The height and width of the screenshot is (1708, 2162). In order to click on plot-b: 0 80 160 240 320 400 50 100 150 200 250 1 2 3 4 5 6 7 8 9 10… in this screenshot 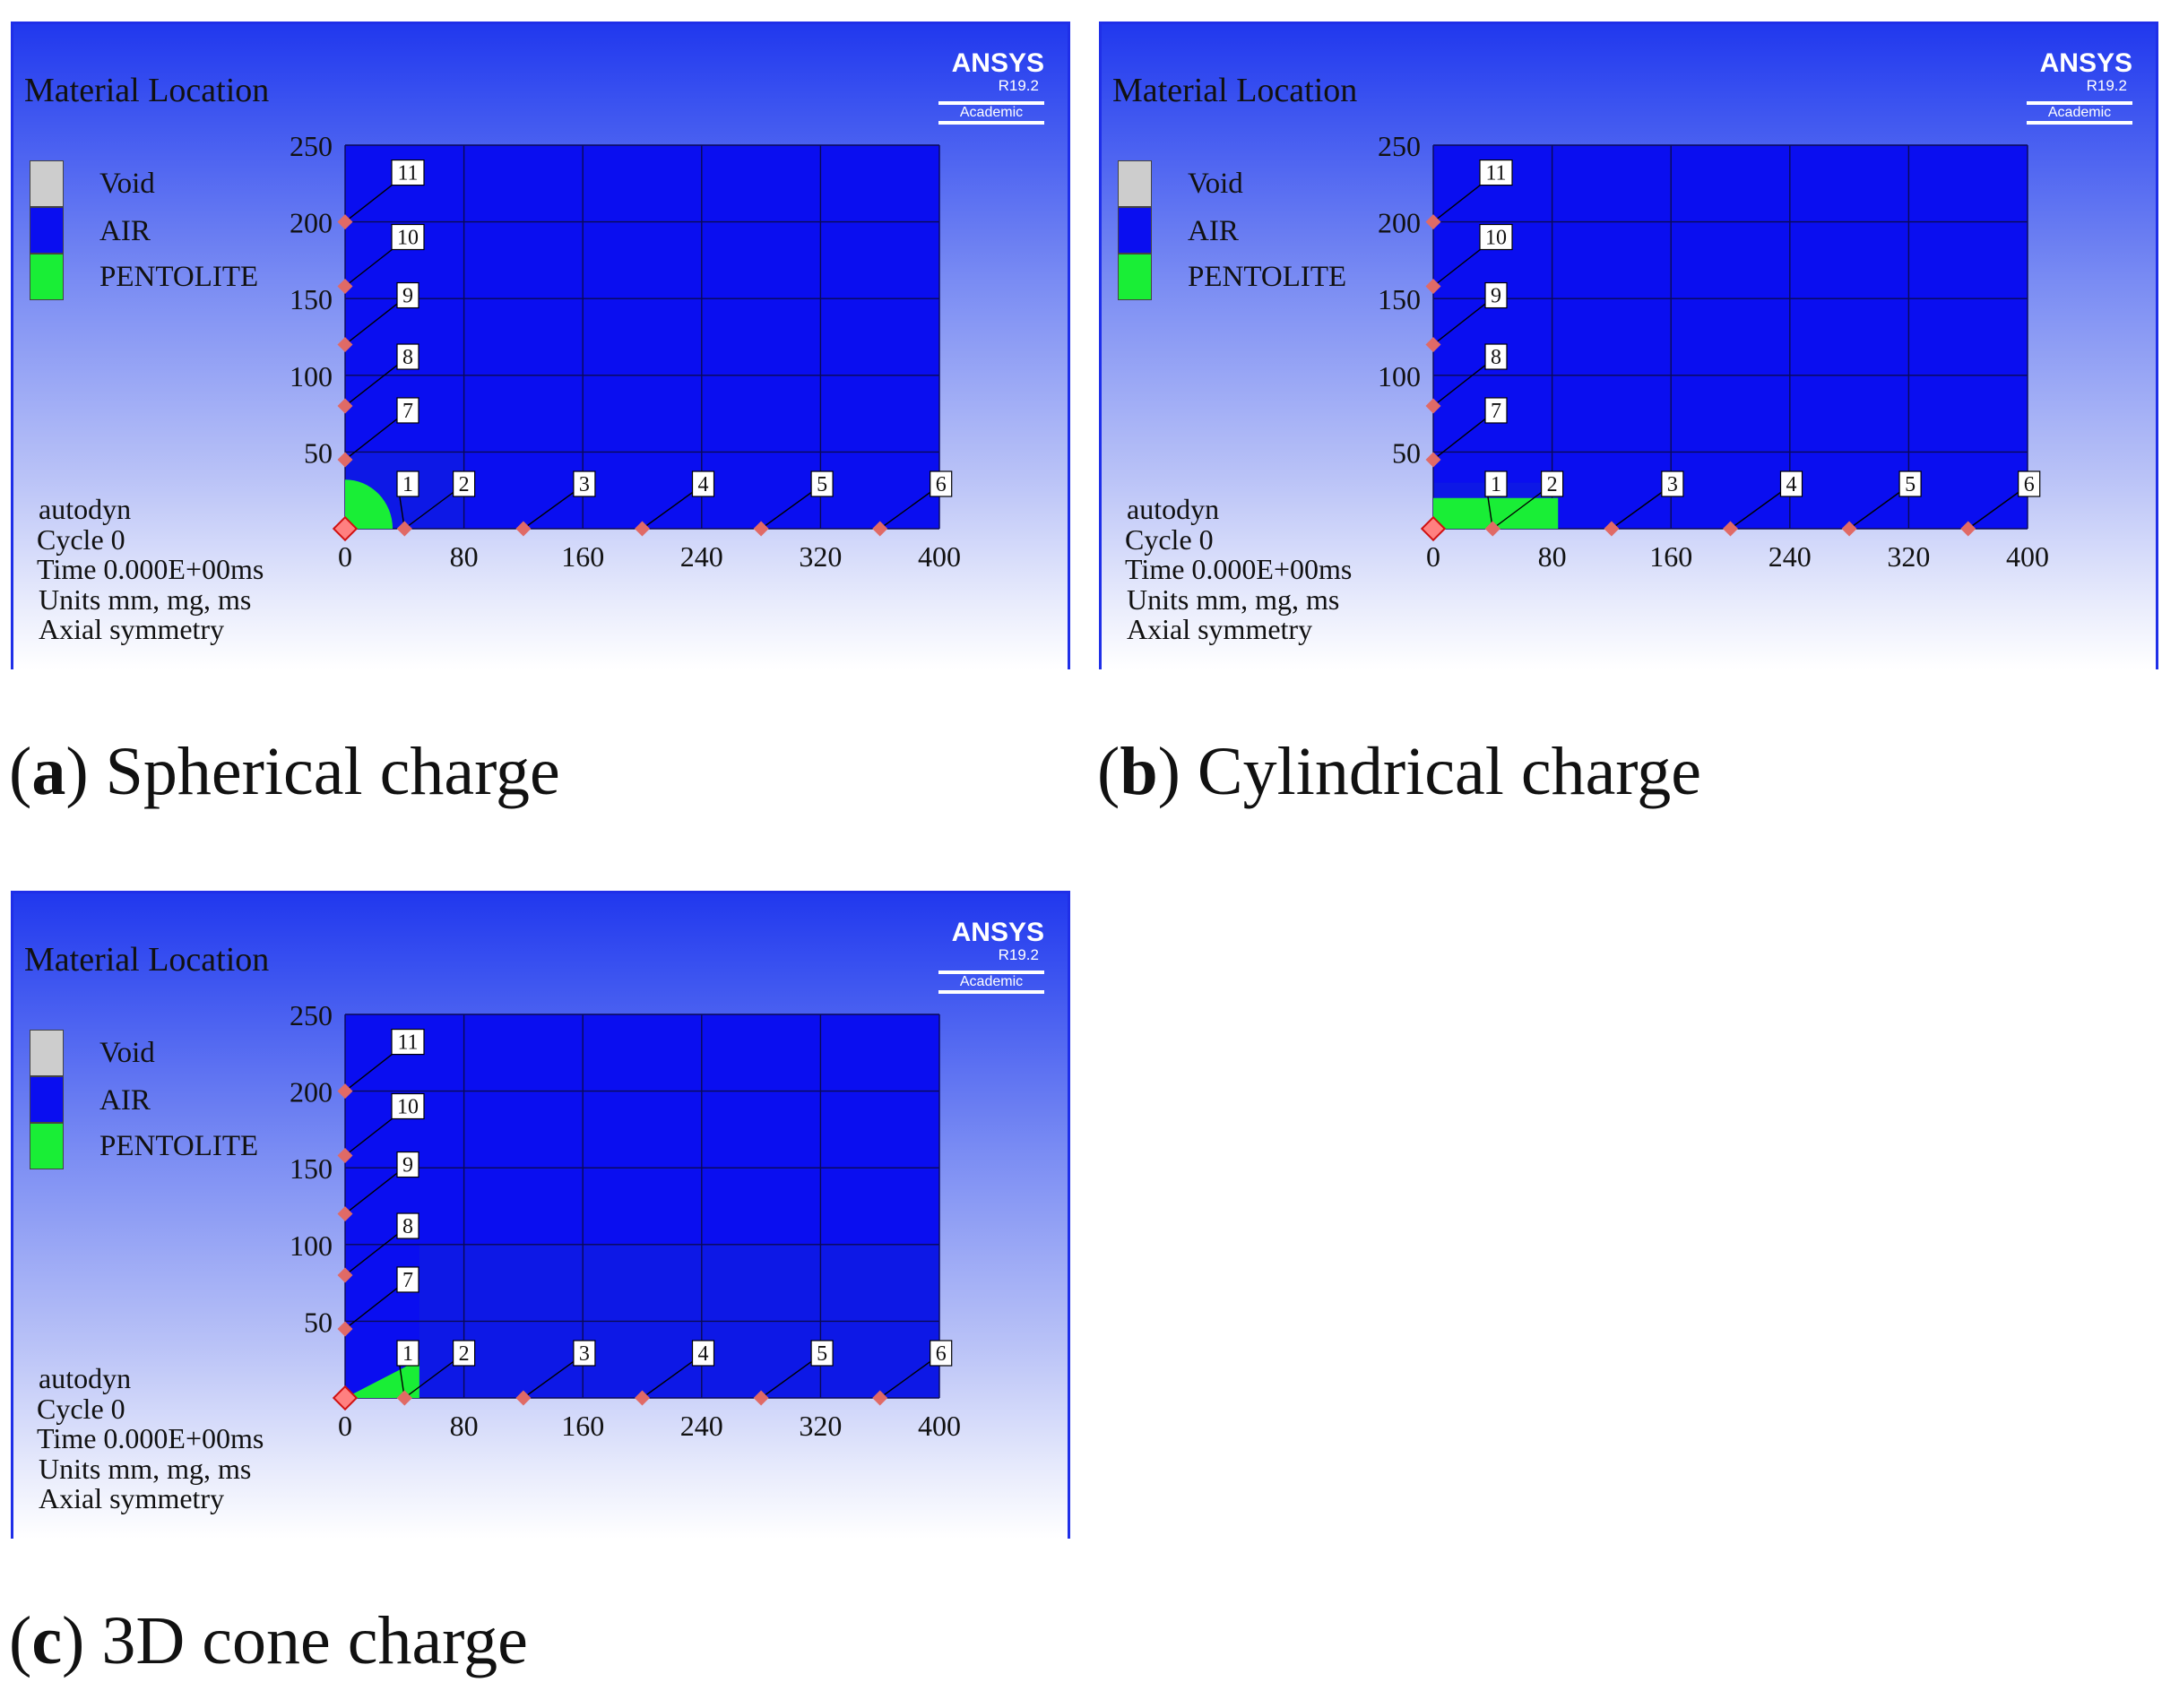, I will do `click(1713, 351)`.